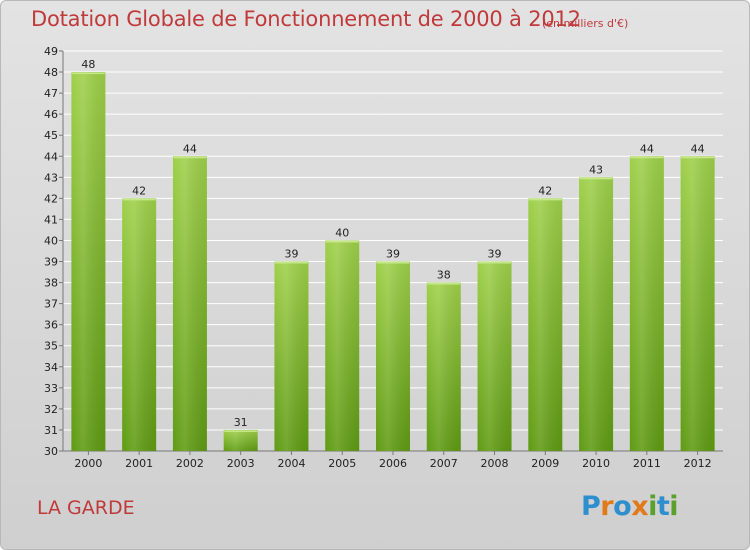 The width and height of the screenshot is (750, 550). Describe the element at coordinates (88, 463) in the screenshot. I see `x-tick-label: 2000` at that location.